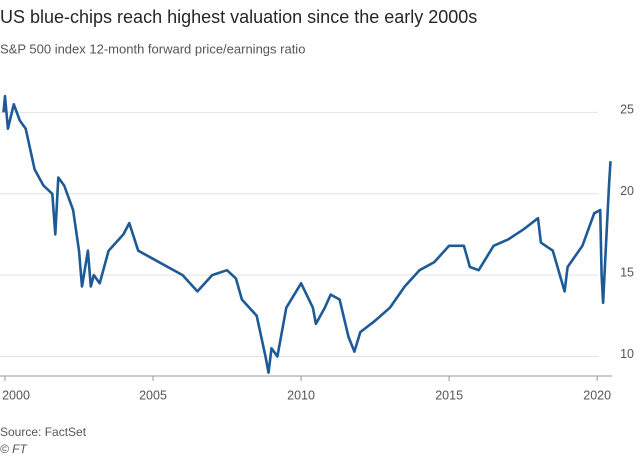 This screenshot has height=457, width=640. What do you see at coordinates (14, 449) in the screenshot?
I see `credit: © FT` at bounding box center [14, 449].